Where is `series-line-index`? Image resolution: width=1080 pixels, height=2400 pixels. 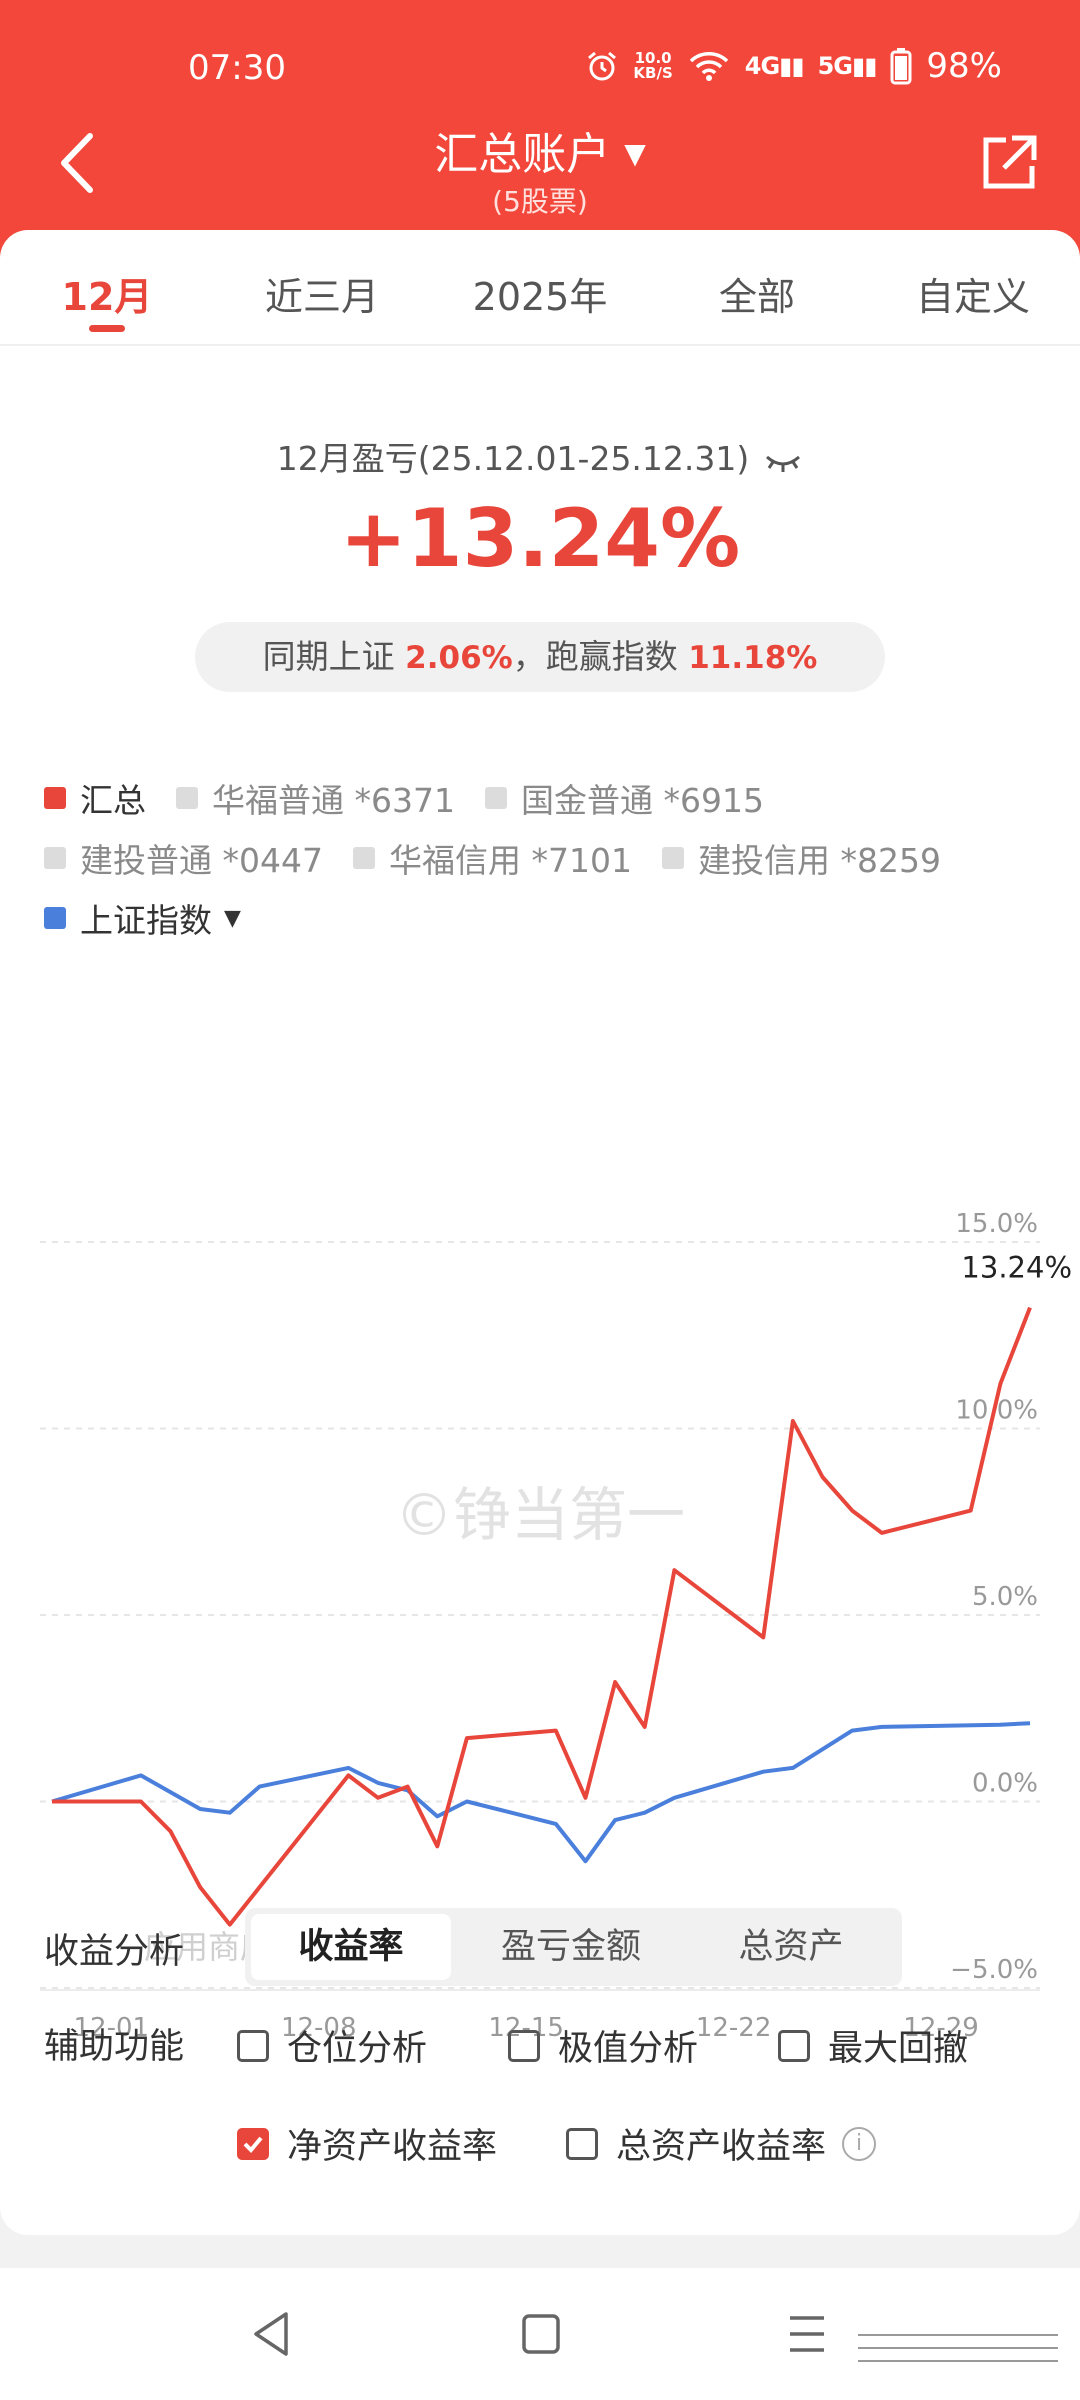 series-line-index is located at coordinates (541, 1792).